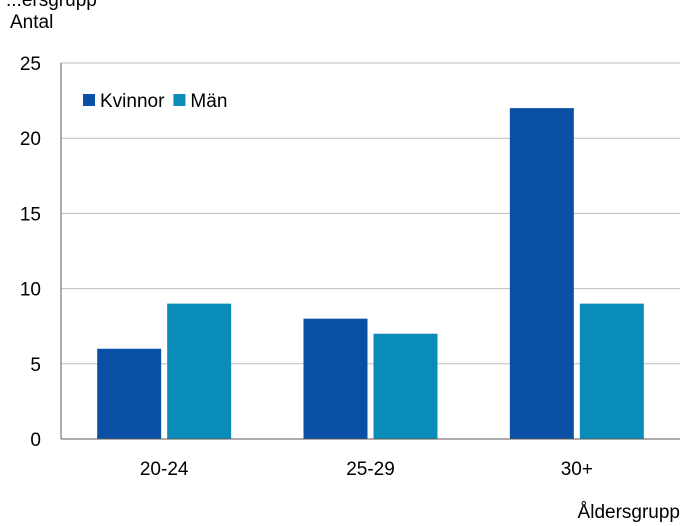  I want to click on x-tick-label: 20-24, so click(164, 469).